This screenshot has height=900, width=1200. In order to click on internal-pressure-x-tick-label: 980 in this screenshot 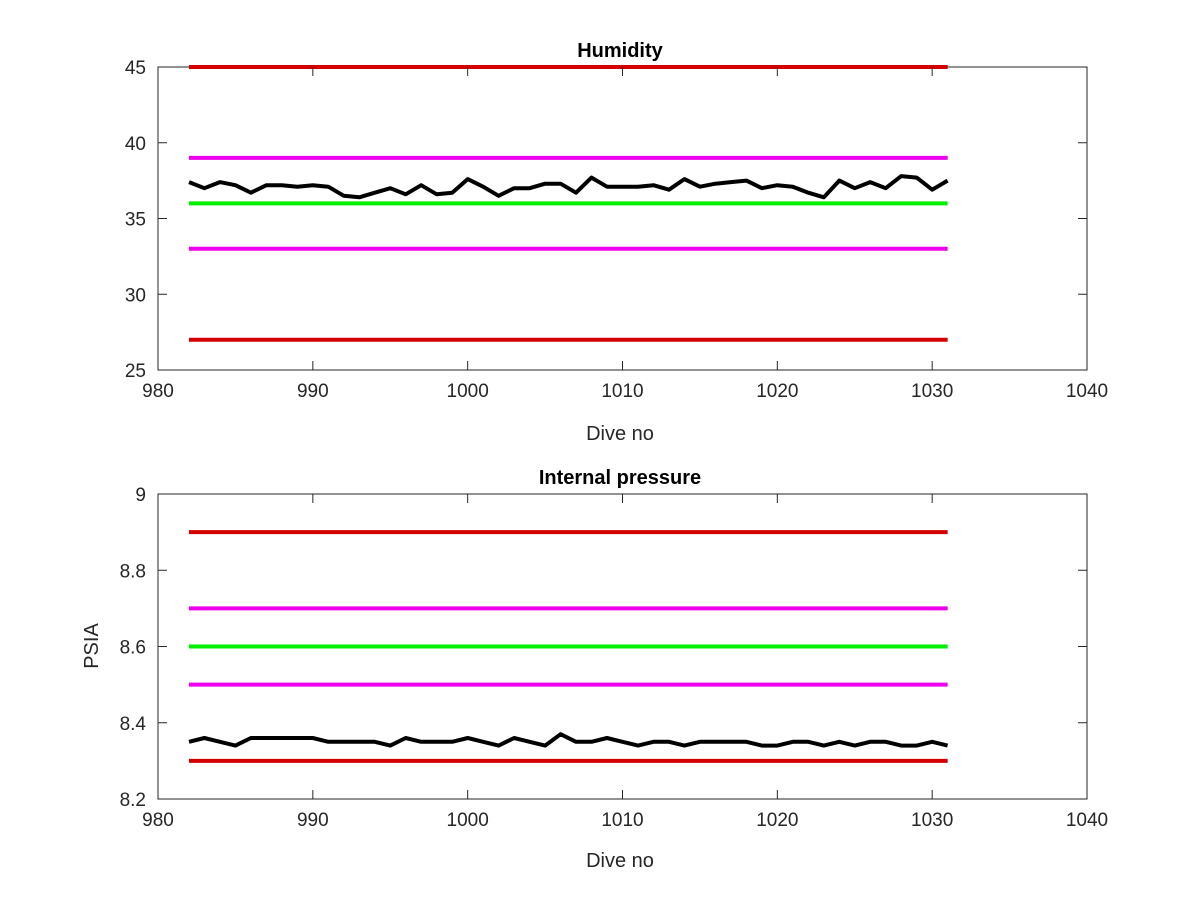, I will do `click(158, 820)`.